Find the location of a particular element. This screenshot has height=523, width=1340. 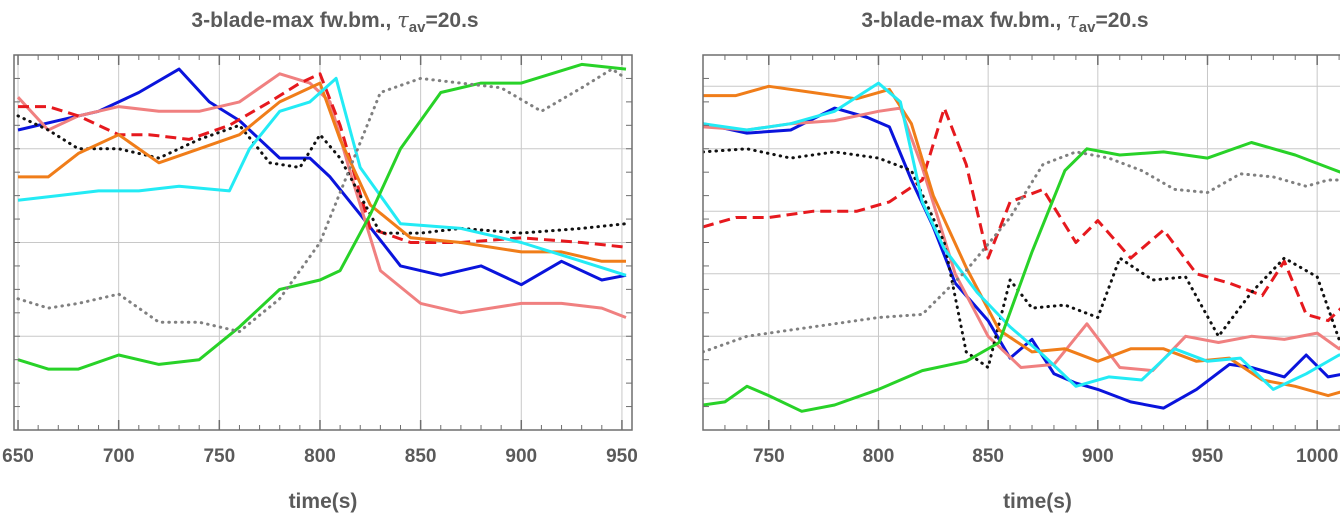

x-tick-label: 700 is located at coordinates (119, 456).